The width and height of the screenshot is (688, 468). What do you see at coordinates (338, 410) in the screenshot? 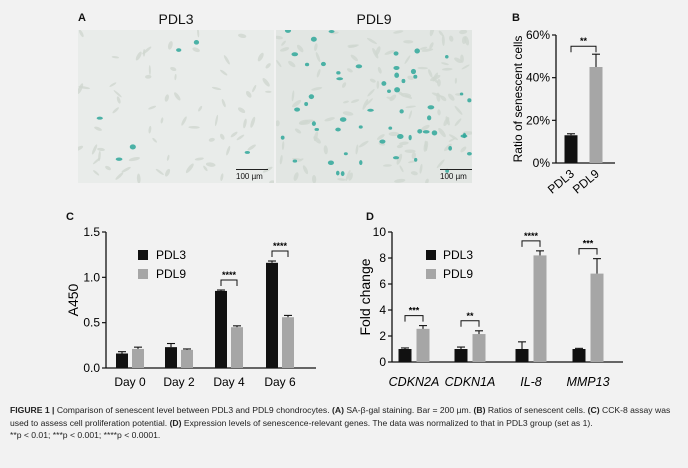
I see `caption-ref-a: (A)` at bounding box center [338, 410].